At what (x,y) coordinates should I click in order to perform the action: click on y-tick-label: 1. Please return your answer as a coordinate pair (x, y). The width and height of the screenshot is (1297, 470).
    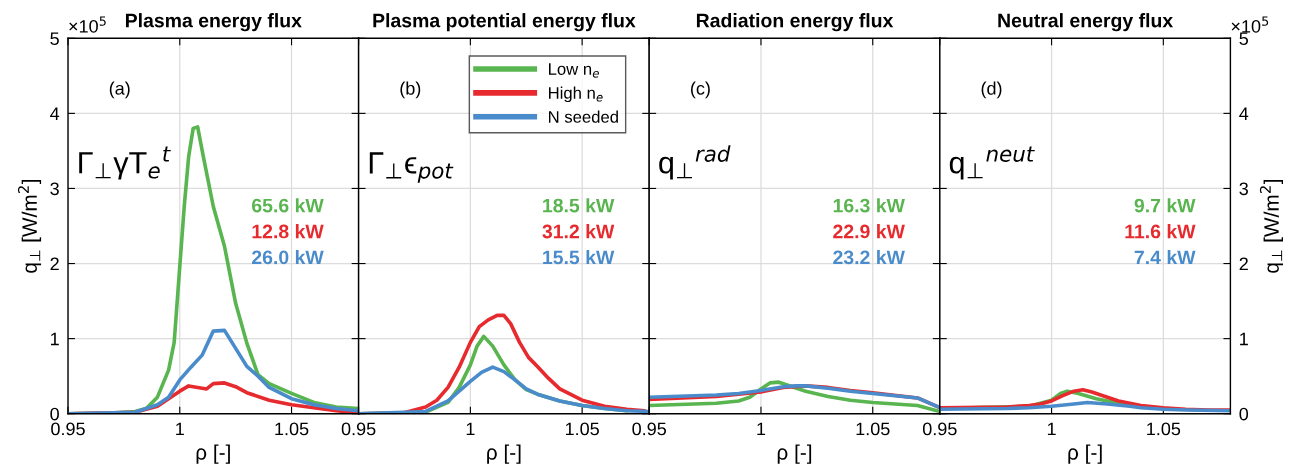
    Looking at the image, I should click on (55, 339).